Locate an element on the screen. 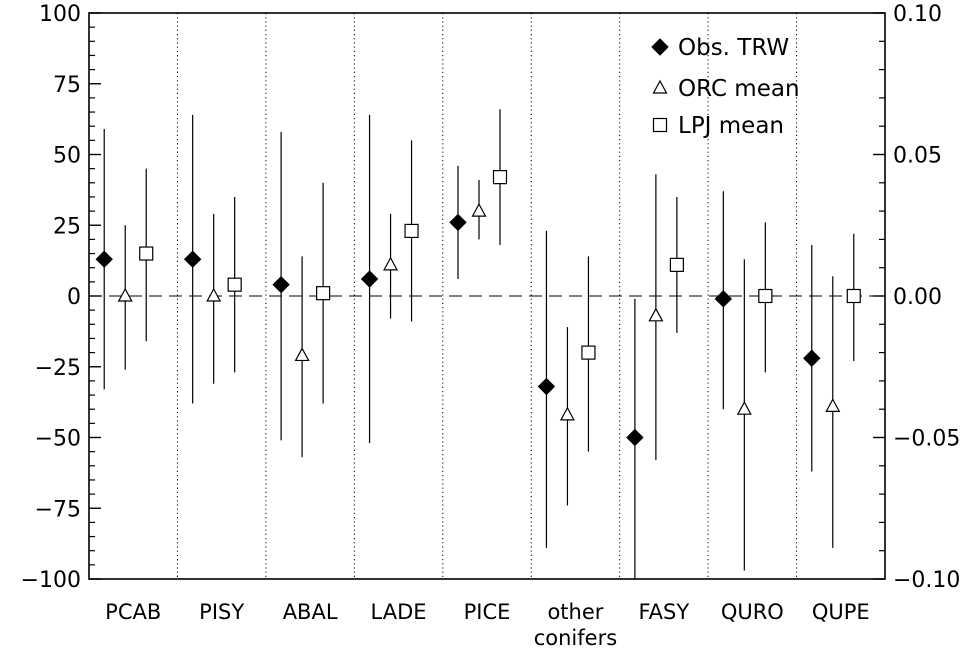 The height and width of the screenshot is (654, 974). y-tick-label: −50 is located at coordinates (58, 439).